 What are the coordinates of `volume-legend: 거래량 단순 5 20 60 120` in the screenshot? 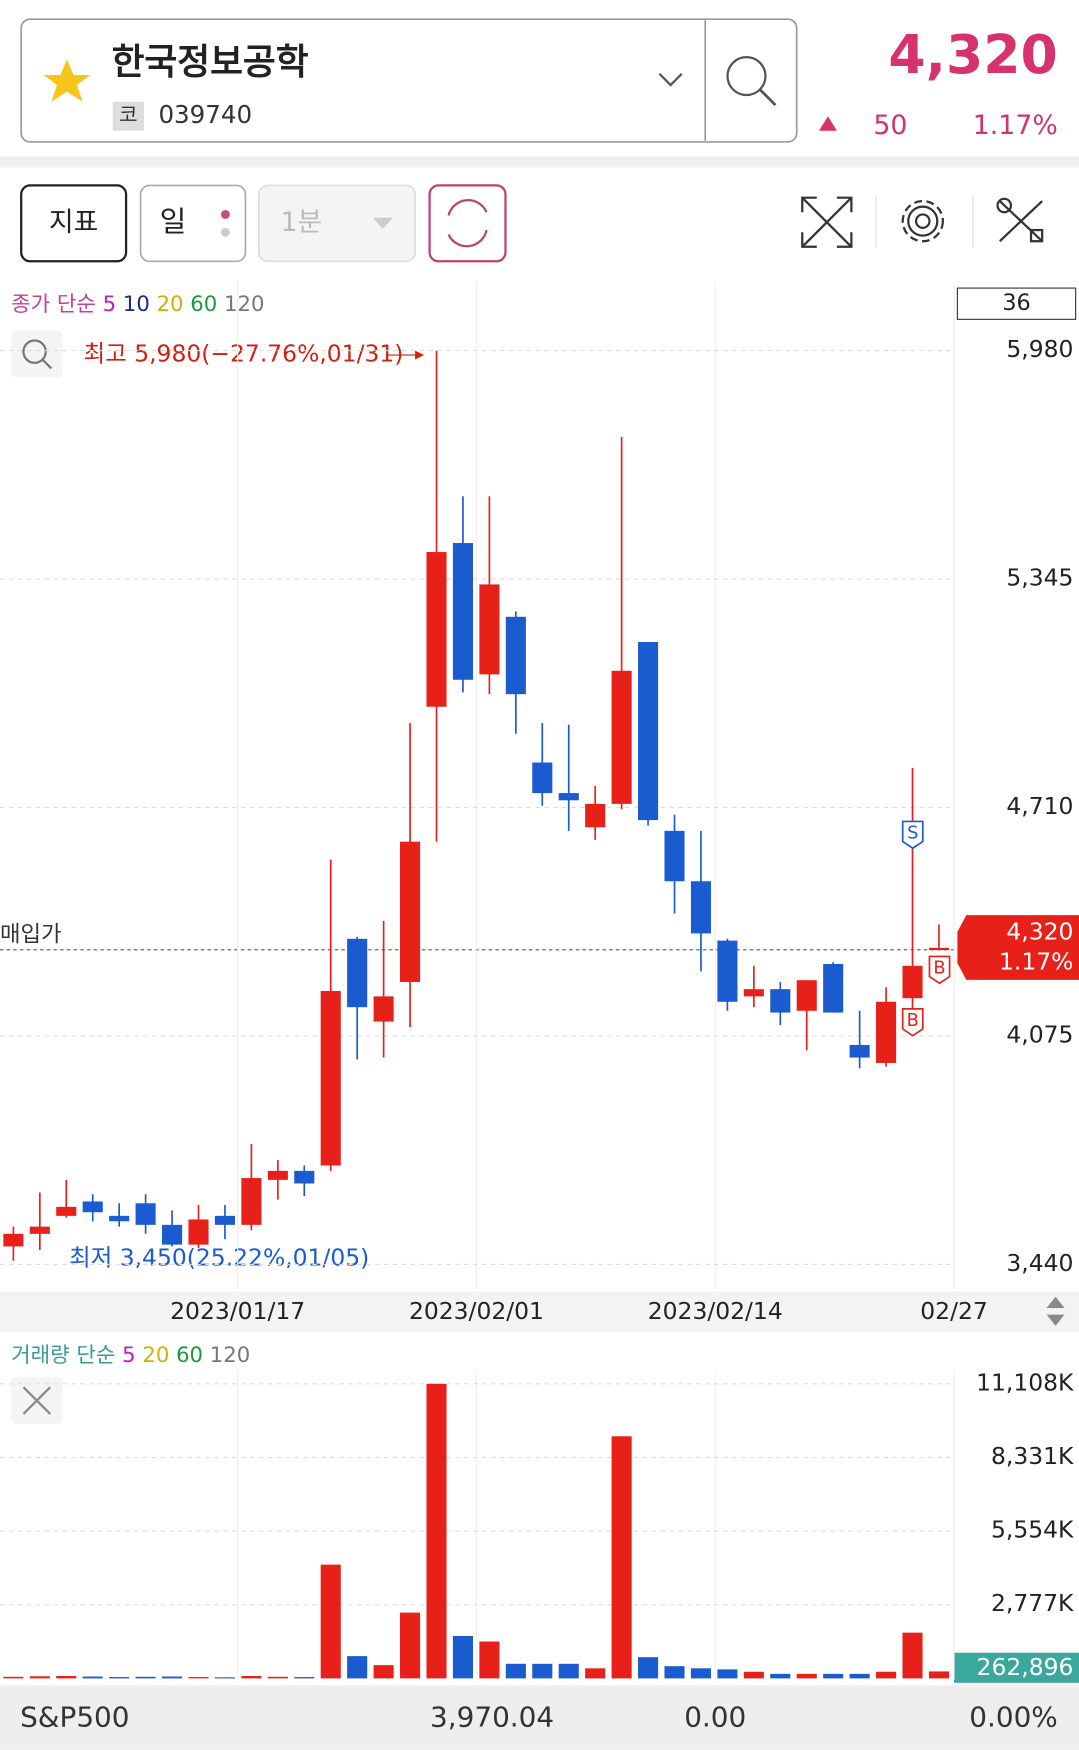 It's located at (130, 1354).